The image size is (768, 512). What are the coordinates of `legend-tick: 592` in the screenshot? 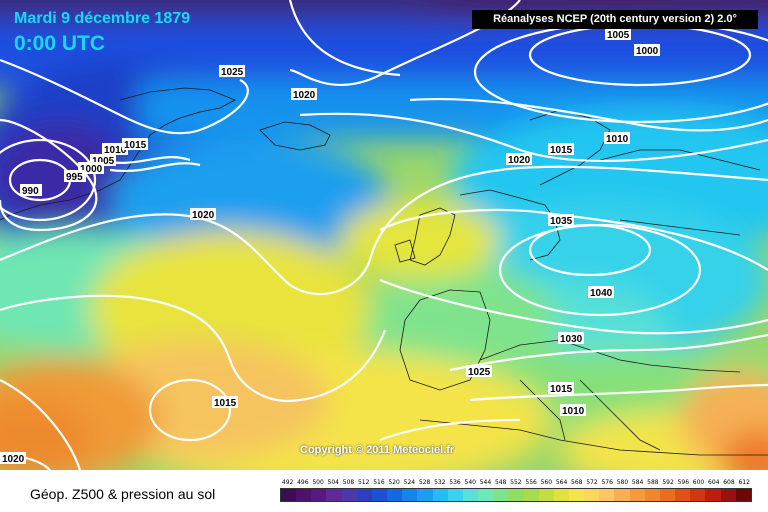 It's located at (668, 482).